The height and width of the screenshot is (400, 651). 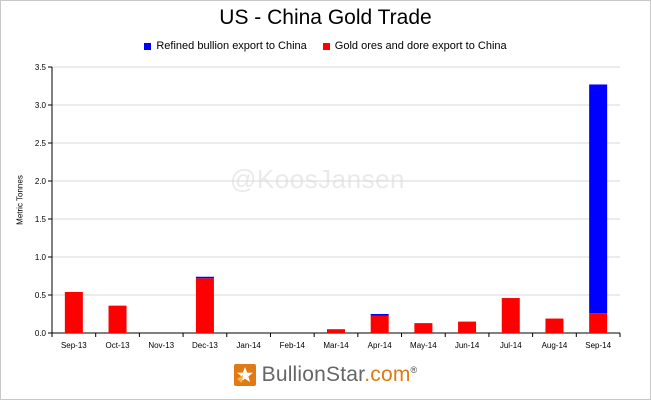 What do you see at coordinates (41, 333) in the screenshot?
I see `y-tick-label-0: 0.0` at bounding box center [41, 333].